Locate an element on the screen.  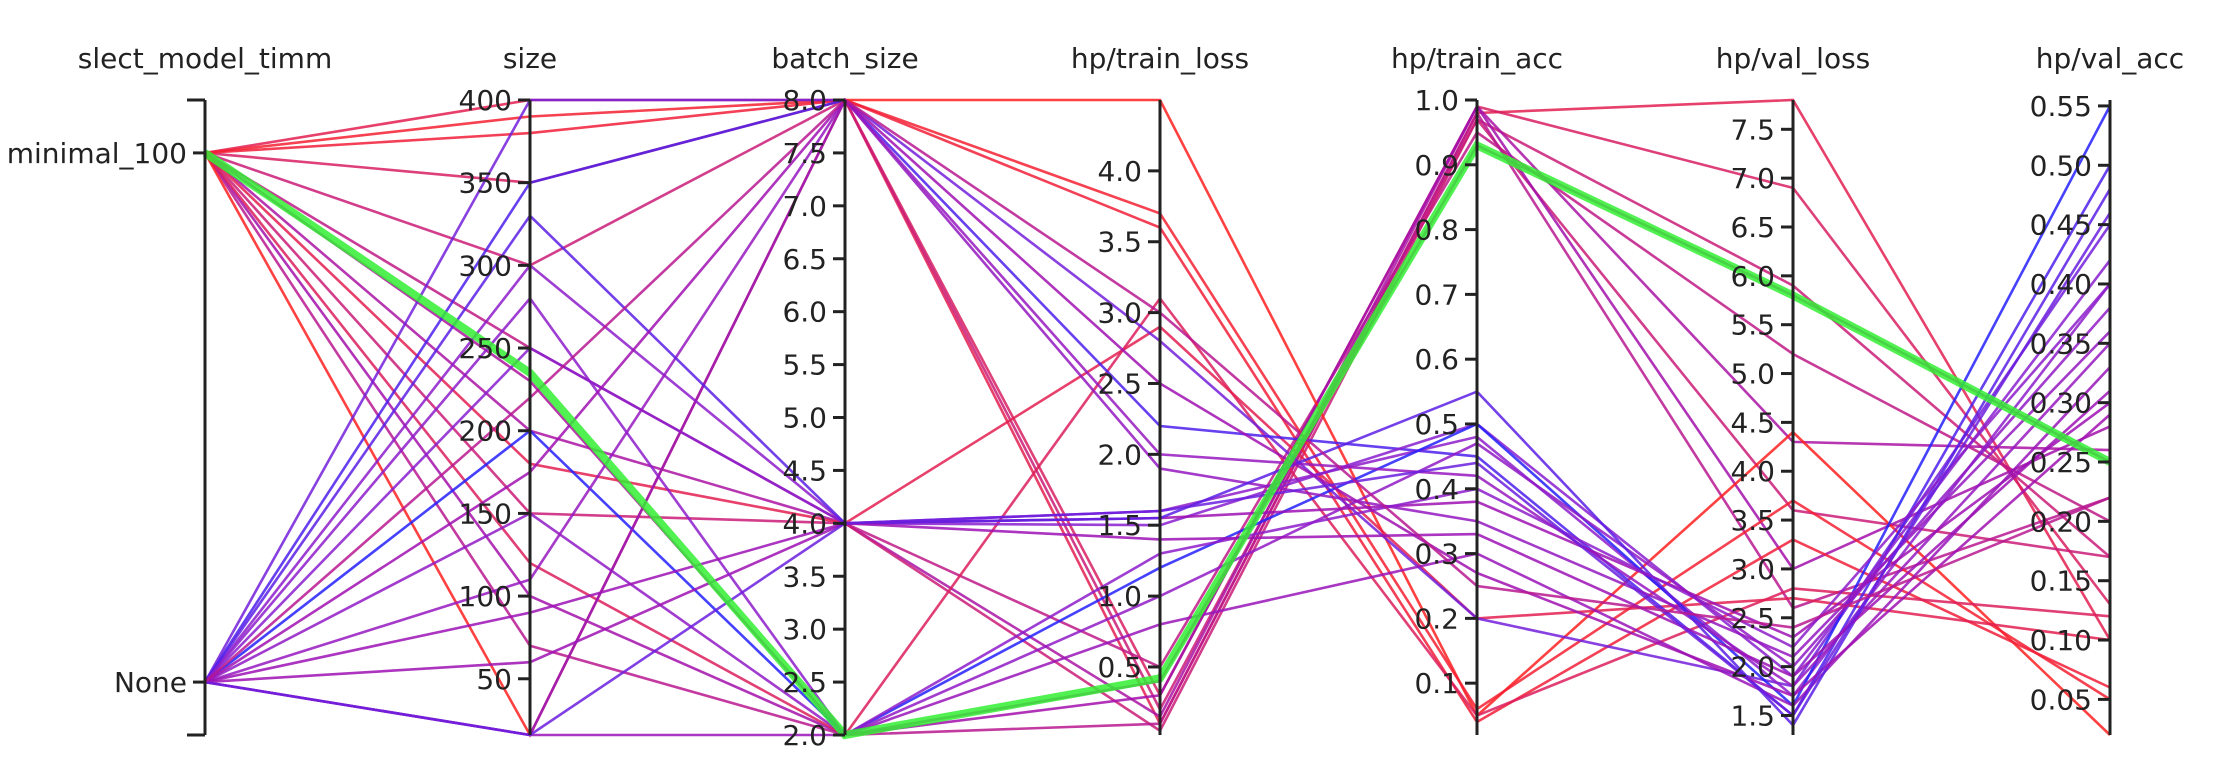
tick-label: 150 is located at coordinates (485, 513).